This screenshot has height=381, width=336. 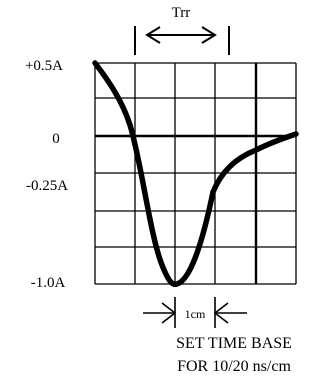 What do you see at coordinates (44, 66) in the screenshot?
I see `y-label-plus-0.5a: +0.5A` at bounding box center [44, 66].